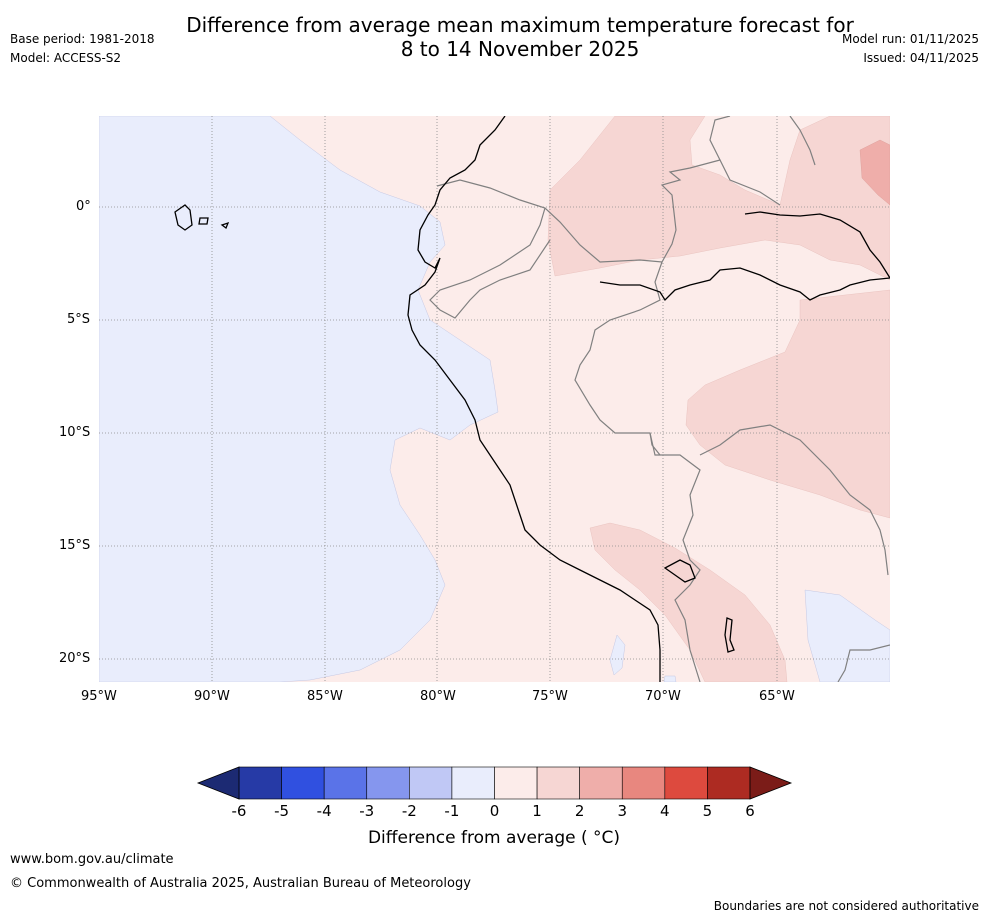 The height and width of the screenshot is (919, 988). What do you see at coordinates (580, 811) in the screenshot?
I see `colorbar-tick-label: 2` at bounding box center [580, 811].